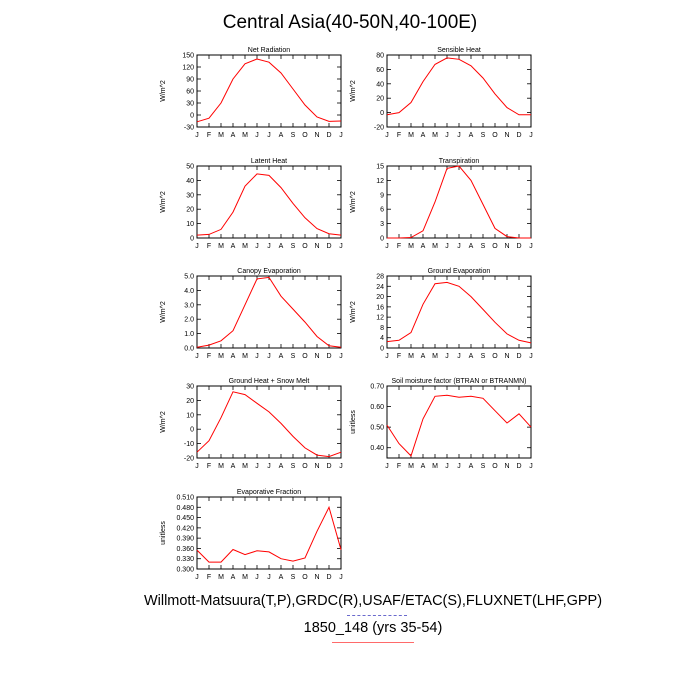  Describe the element at coordinates (373, 628) in the screenshot. I see `caption-case-name: 1850_148 (yrs 35-54)` at that location.